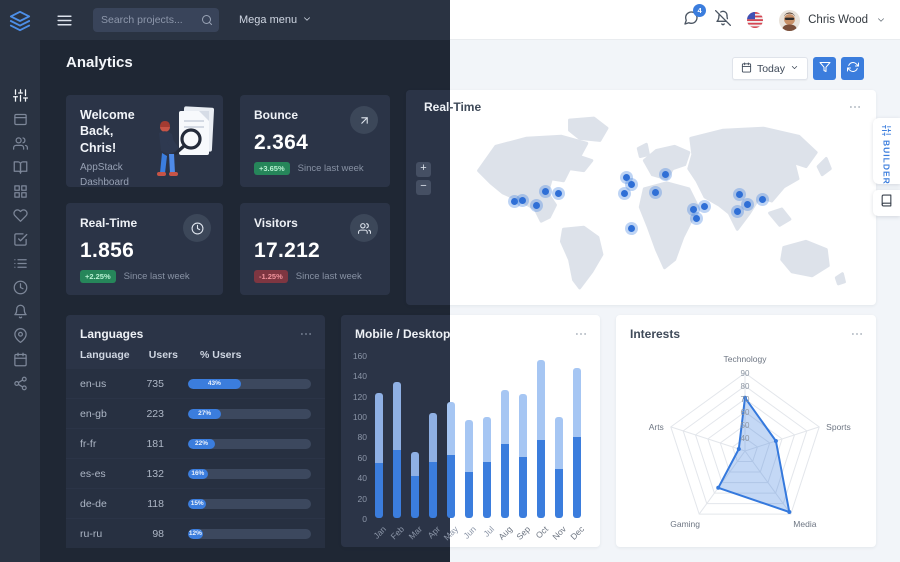  I want to click on sidebar-item-grid, so click(20, 191).